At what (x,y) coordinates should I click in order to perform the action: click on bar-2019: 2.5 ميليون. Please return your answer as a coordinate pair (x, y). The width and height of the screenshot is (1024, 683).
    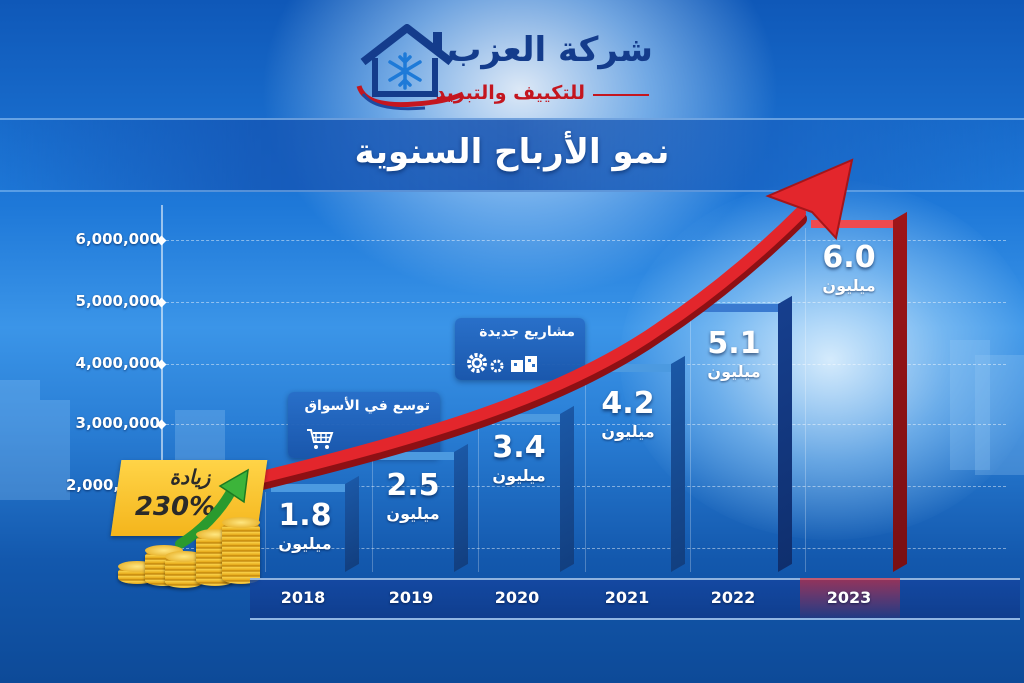
    Looking at the image, I should click on (420, 507).